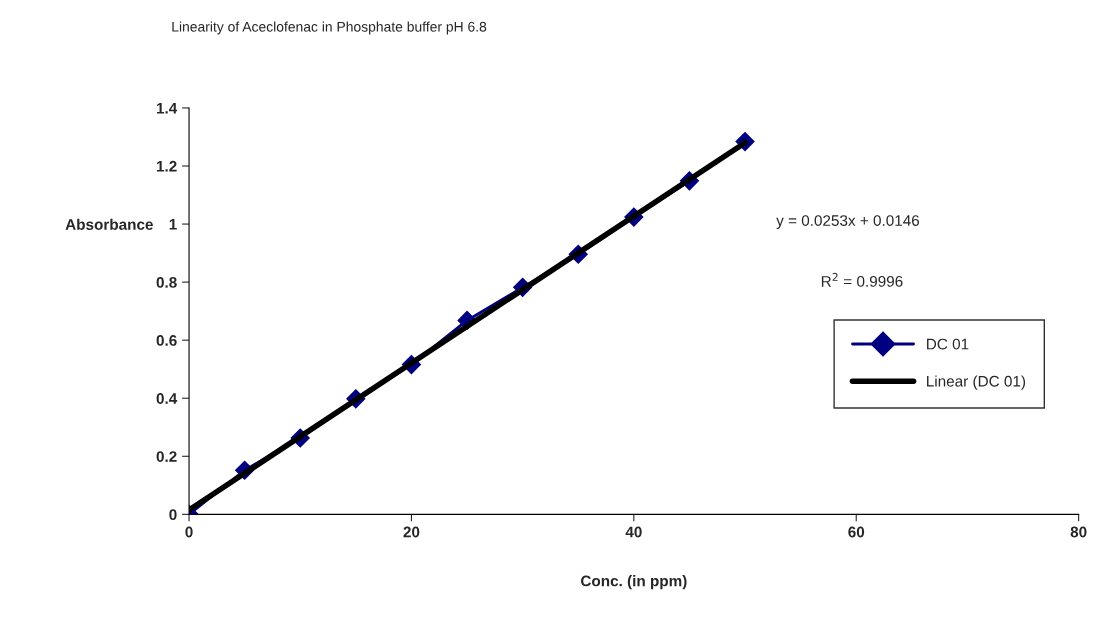 The height and width of the screenshot is (635, 1112). What do you see at coordinates (166, 456) in the screenshot?
I see `y-tick-label: 0.2` at bounding box center [166, 456].